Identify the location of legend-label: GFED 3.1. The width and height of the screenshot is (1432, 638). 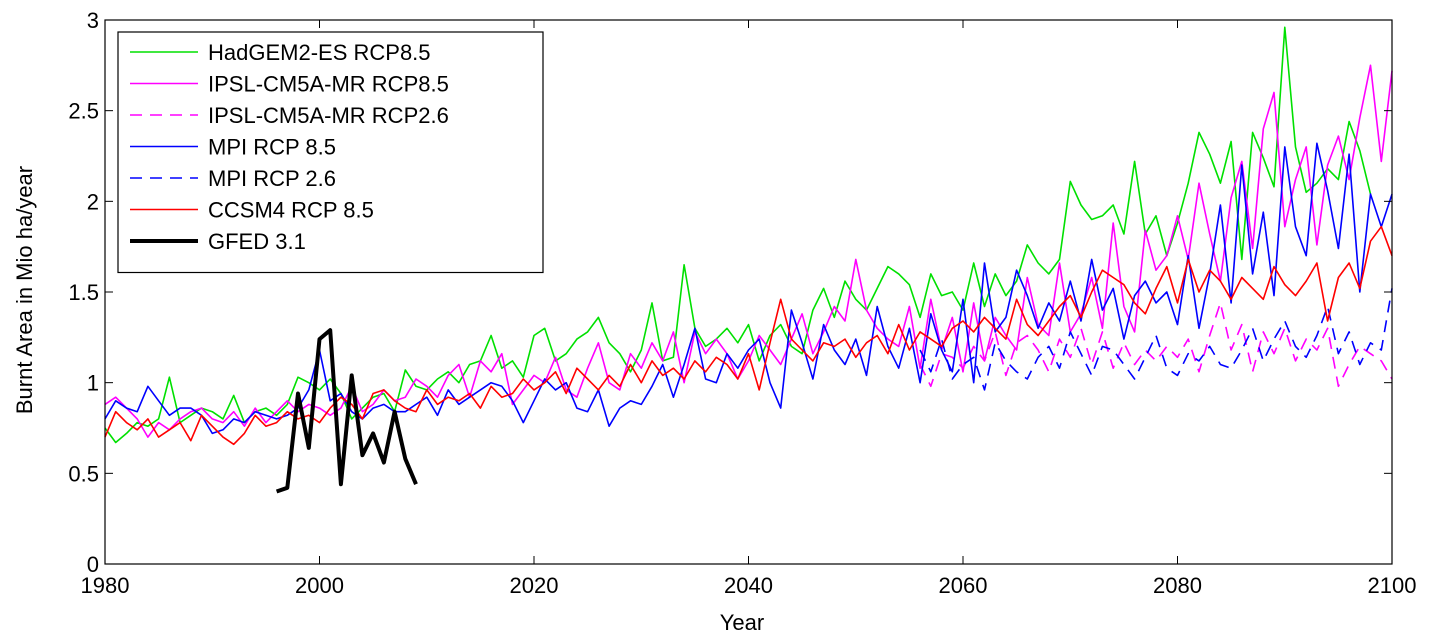
(257, 241).